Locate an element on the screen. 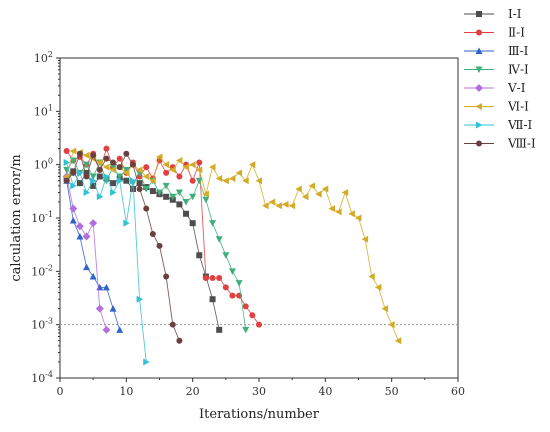 This screenshot has width=550, height=432. x-axis-title: Iterations/number is located at coordinates (259, 414).